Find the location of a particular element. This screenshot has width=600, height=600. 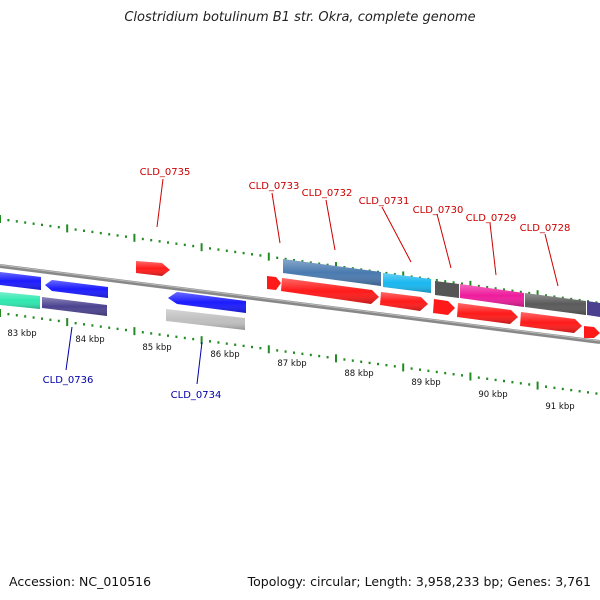

genome-backbone-highlight is located at coordinates (300, 303).